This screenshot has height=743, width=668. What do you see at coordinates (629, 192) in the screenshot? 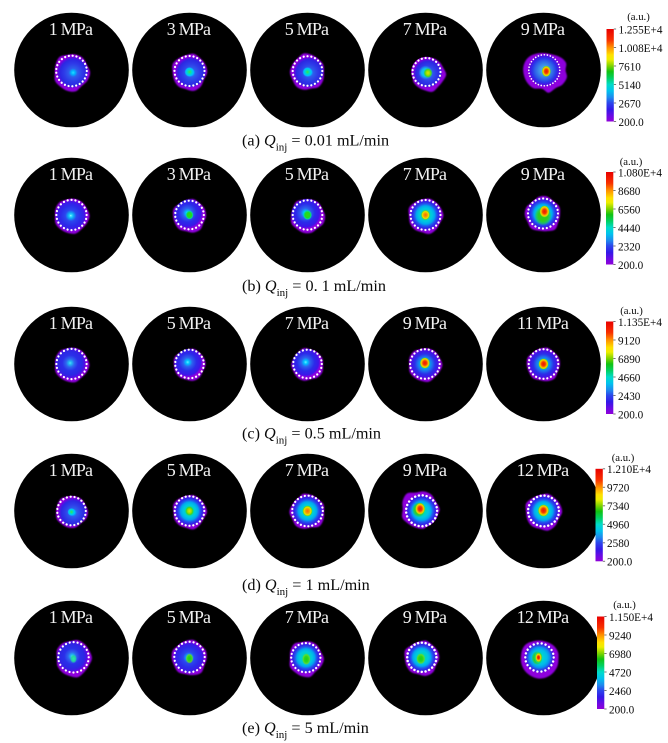
I see `svg-text: 8680` at bounding box center [629, 192].